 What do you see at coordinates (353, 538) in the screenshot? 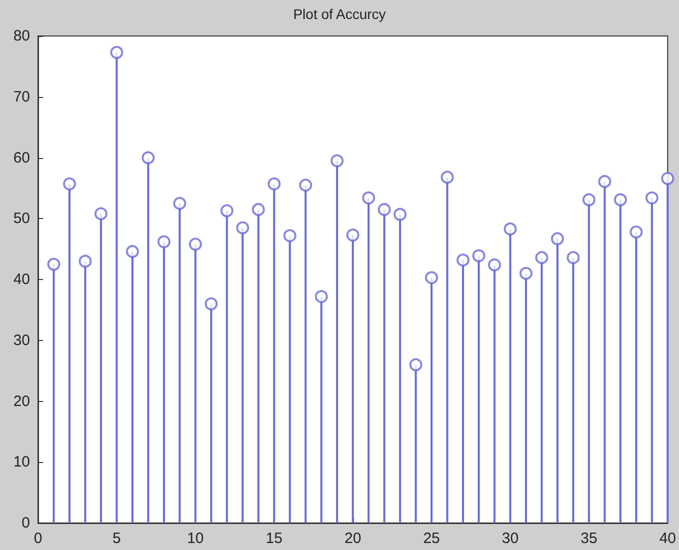
I see `x-tick-label: 20` at bounding box center [353, 538].